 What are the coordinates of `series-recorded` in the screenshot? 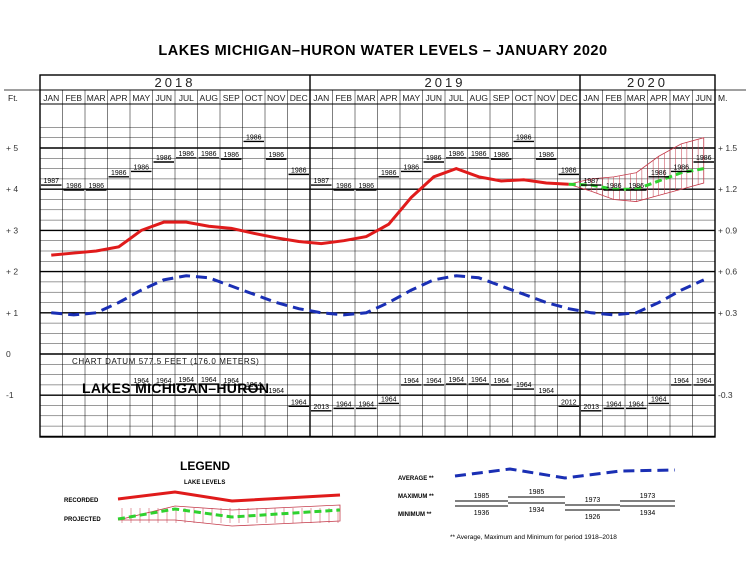 It's located at (310, 212).